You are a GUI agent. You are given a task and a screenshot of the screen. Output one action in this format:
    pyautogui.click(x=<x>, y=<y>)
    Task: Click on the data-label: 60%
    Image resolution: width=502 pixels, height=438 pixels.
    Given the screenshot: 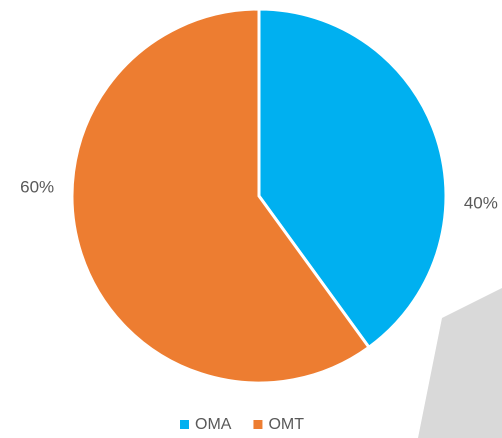 What is the action you would take?
    pyautogui.click(x=37, y=187)
    